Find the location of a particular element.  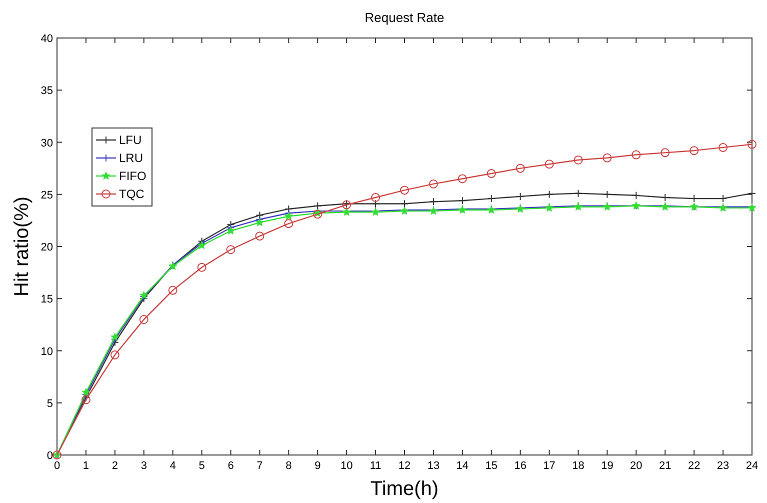

x-tick-label: 11 is located at coordinates (376, 466).